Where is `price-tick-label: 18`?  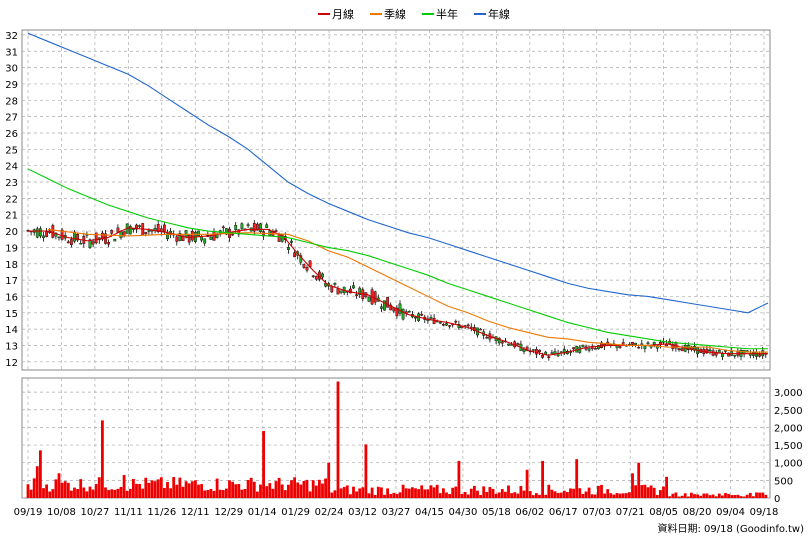
price-tick-label: 18 is located at coordinates (11, 265).